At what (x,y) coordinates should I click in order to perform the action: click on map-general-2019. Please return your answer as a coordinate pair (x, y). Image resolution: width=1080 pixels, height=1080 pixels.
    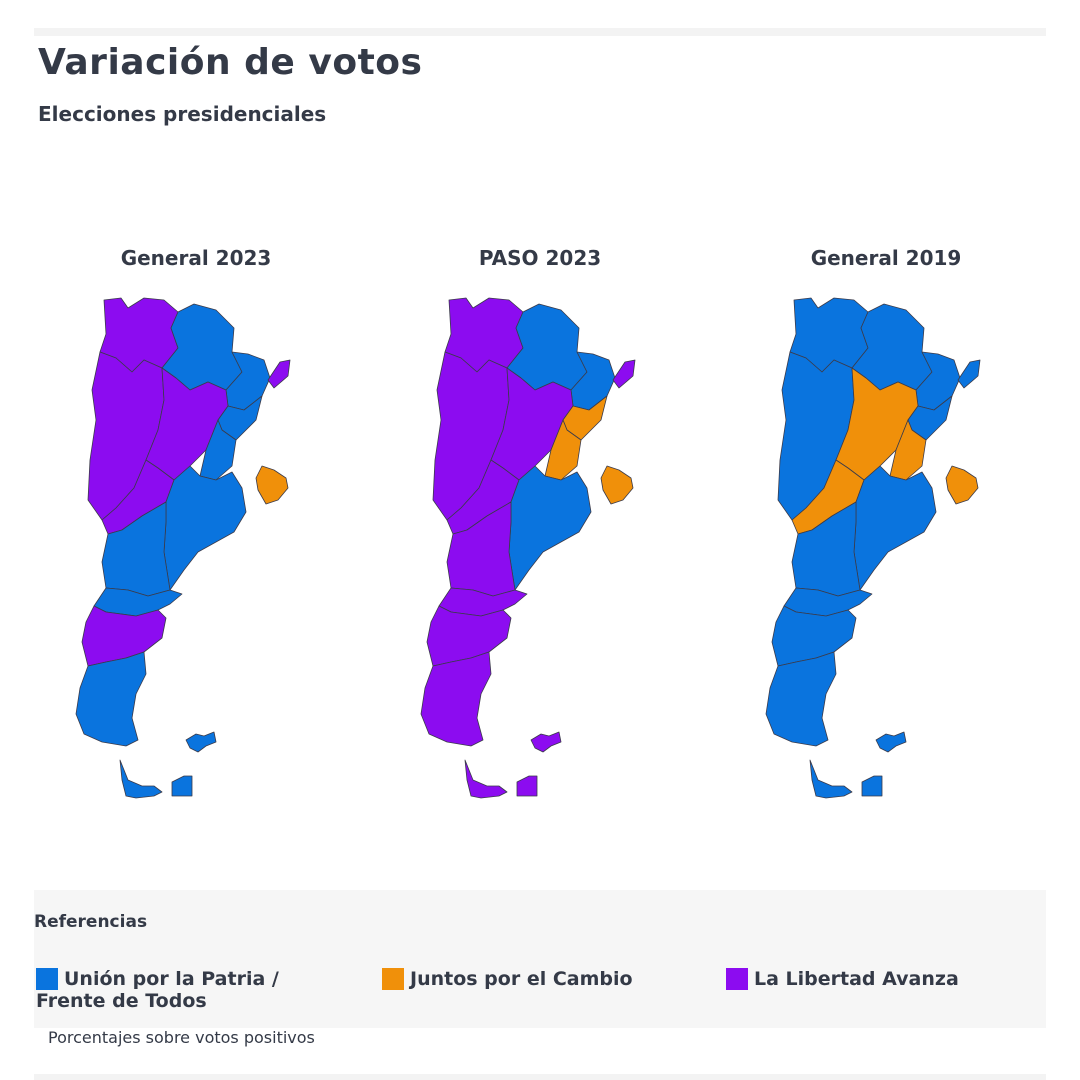
    Looking at the image, I should click on (886, 550).